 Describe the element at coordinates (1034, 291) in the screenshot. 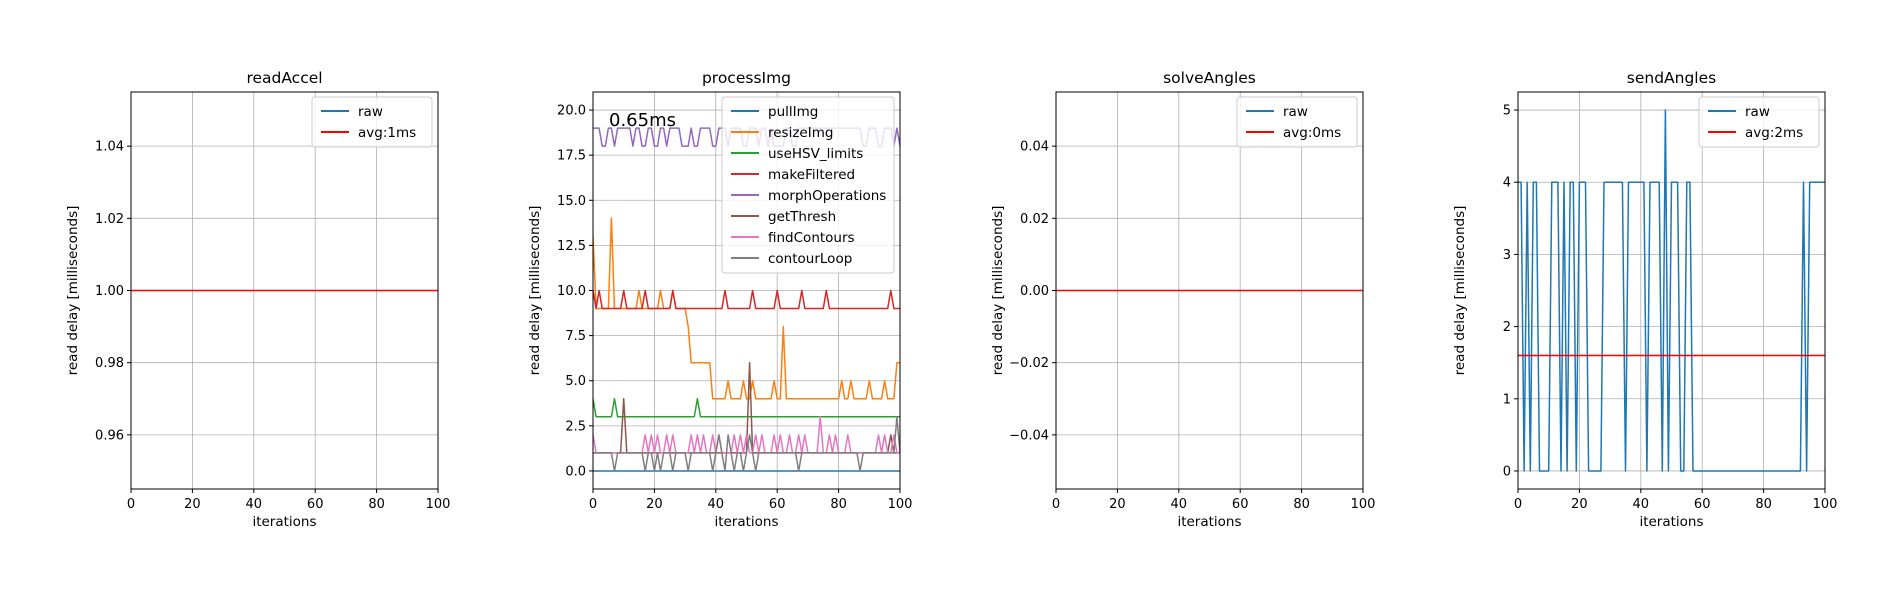

I see `y-tick-label: 0.00` at that location.